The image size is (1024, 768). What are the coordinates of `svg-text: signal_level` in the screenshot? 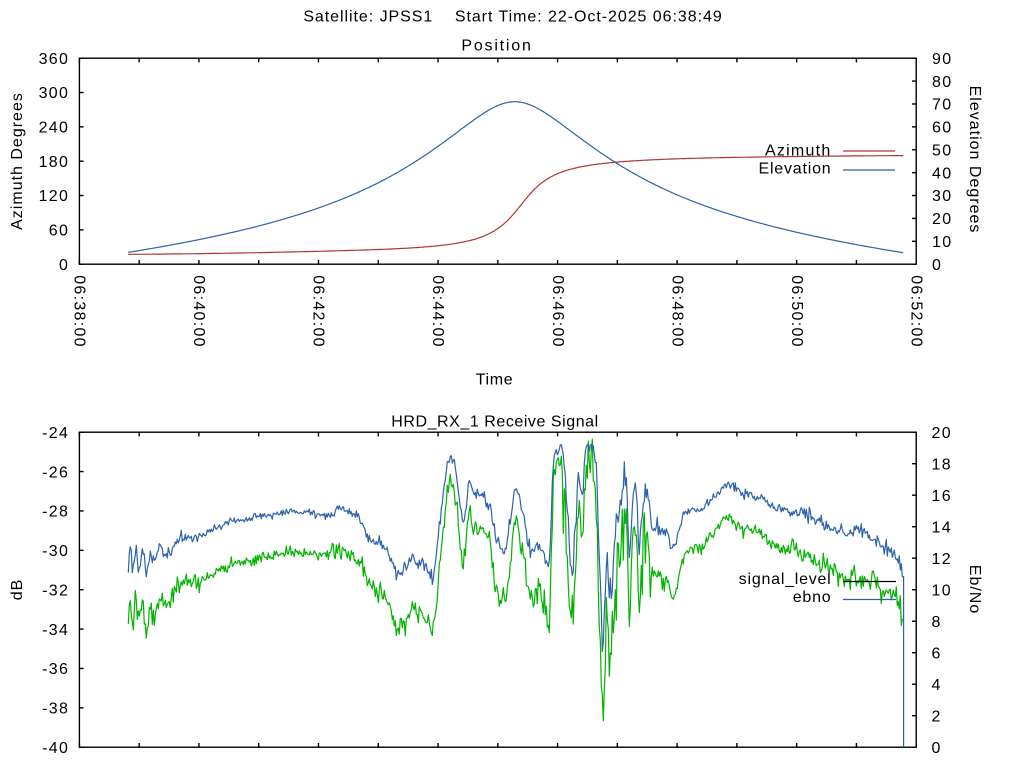 It's located at (785, 579).